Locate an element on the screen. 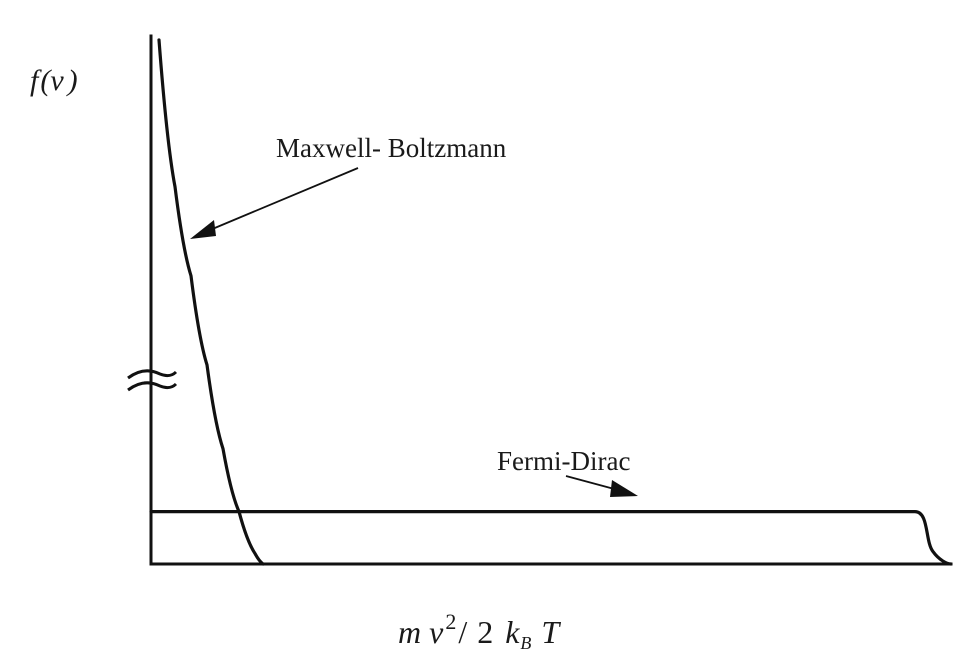 The image size is (979, 665). x-label-v: v is located at coordinates (436, 632).